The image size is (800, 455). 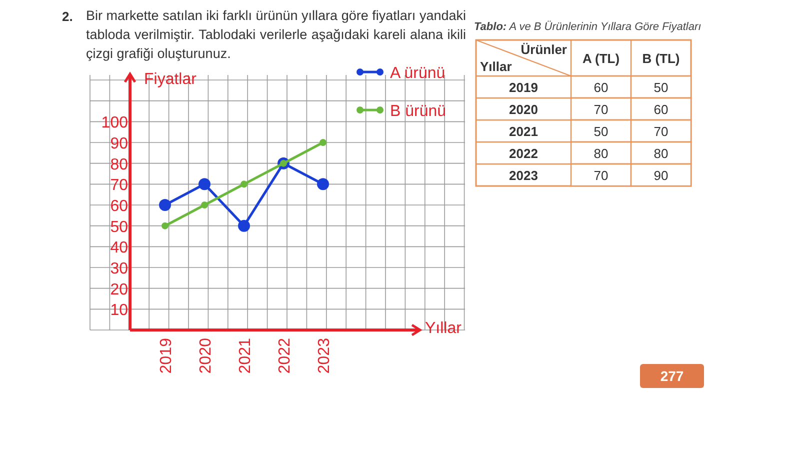 I want to click on data-label: 90, so click(x=661, y=175).